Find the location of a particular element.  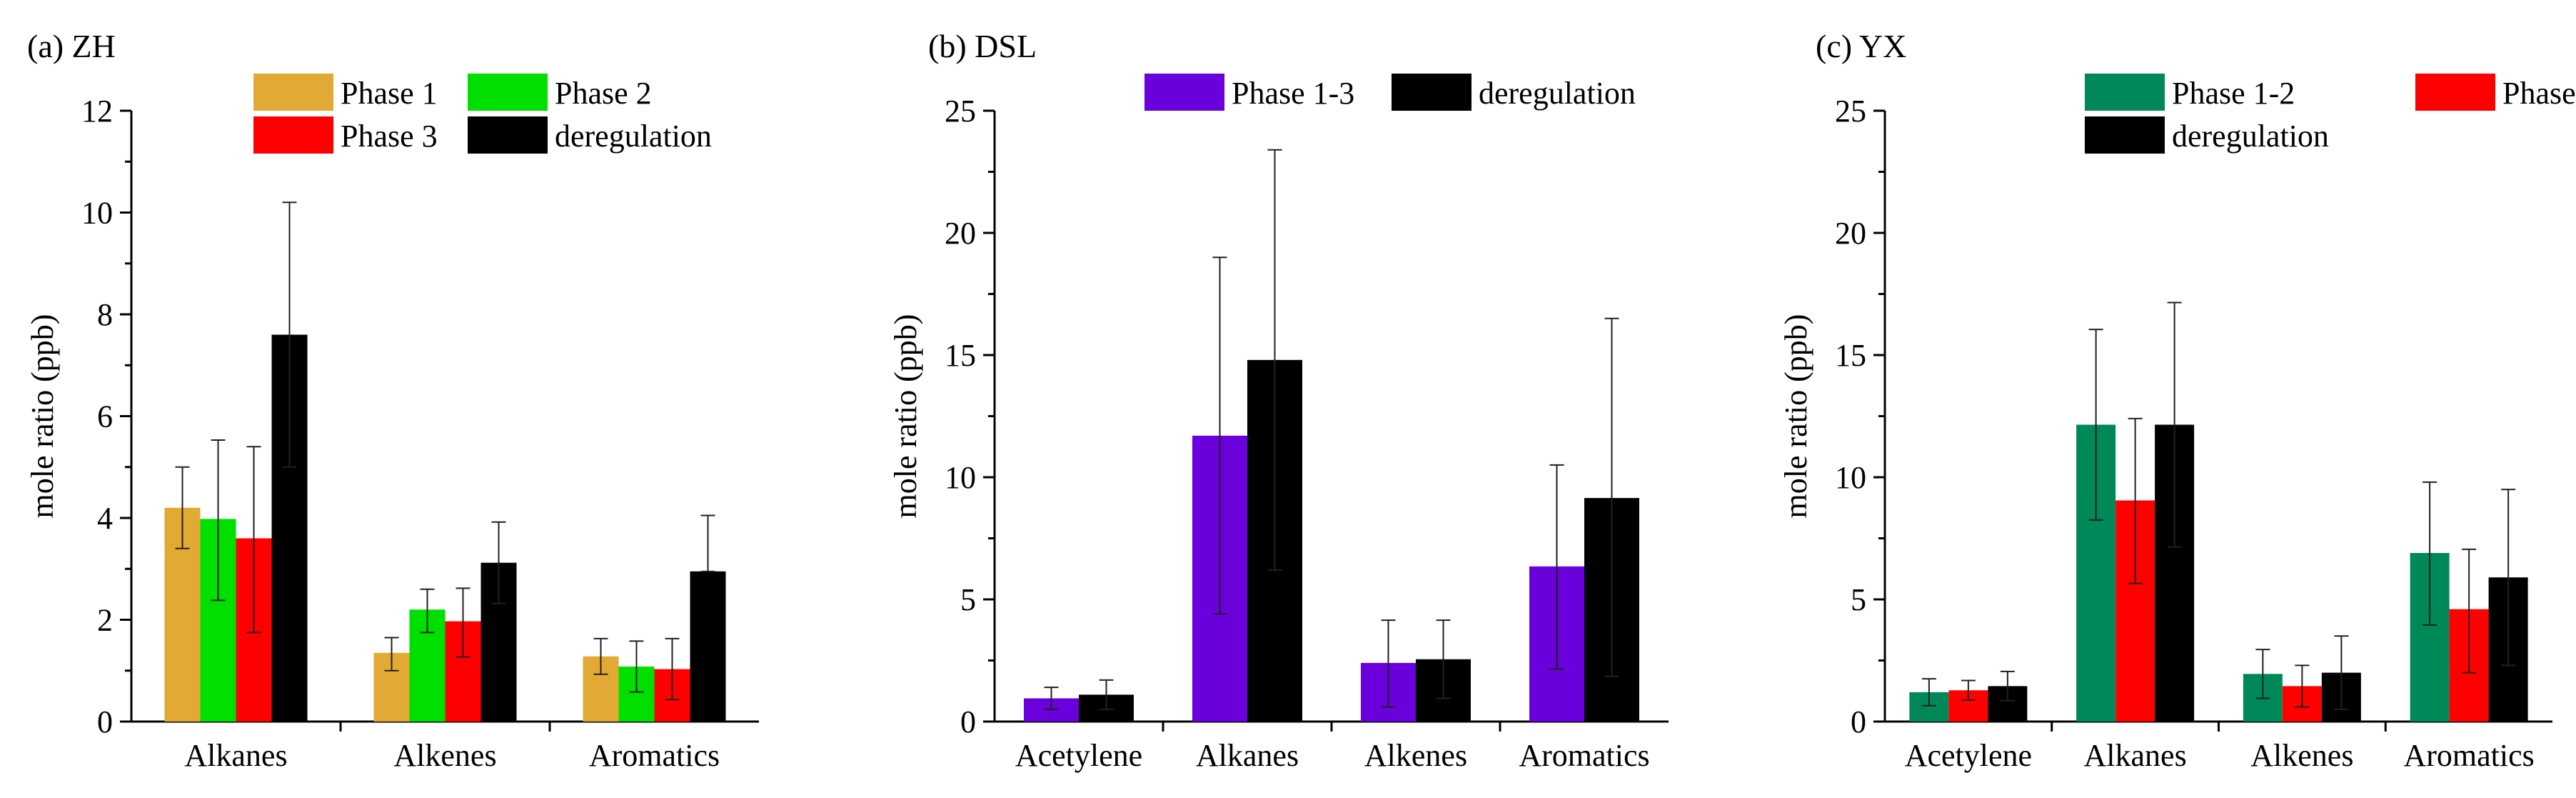

legend-label: Phase 2 is located at coordinates (604, 93).